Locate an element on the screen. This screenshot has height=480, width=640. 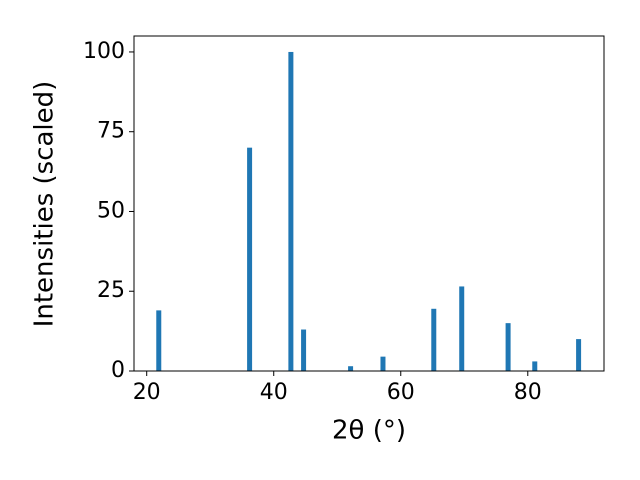
y-tick-label: 50 is located at coordinates (111, 210).